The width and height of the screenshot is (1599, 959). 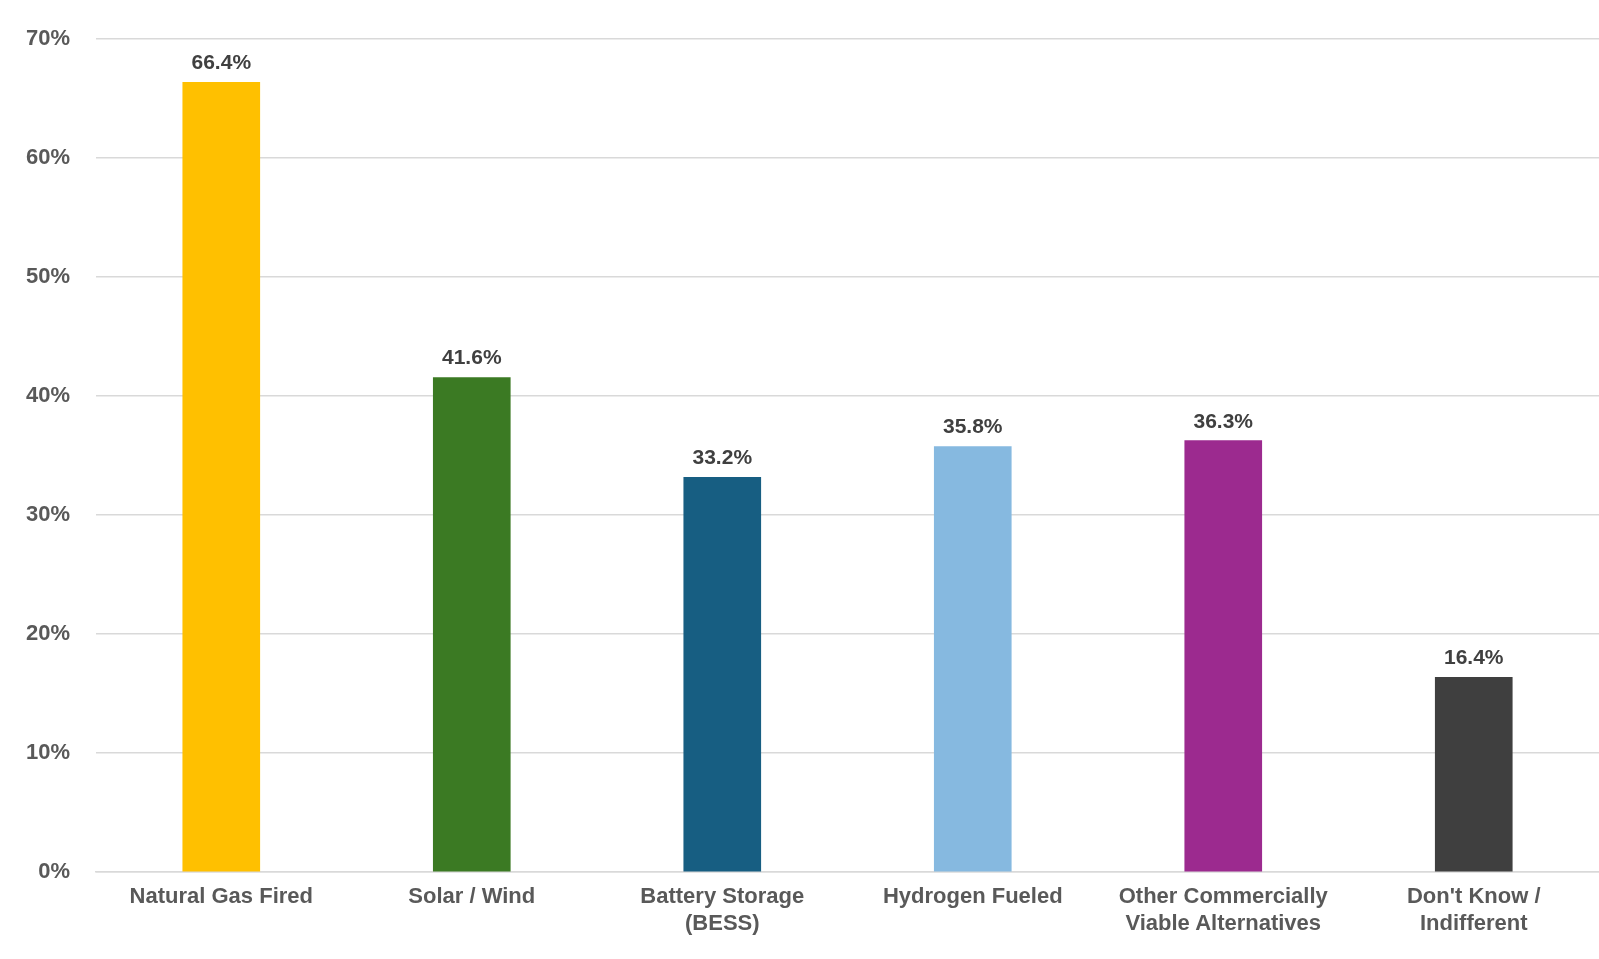 What do you see at coordinates (1473, 909) in the screenshot?
I see `x-tick-label: Don't Know / Indifferent` at bounding box center [1473, 909].